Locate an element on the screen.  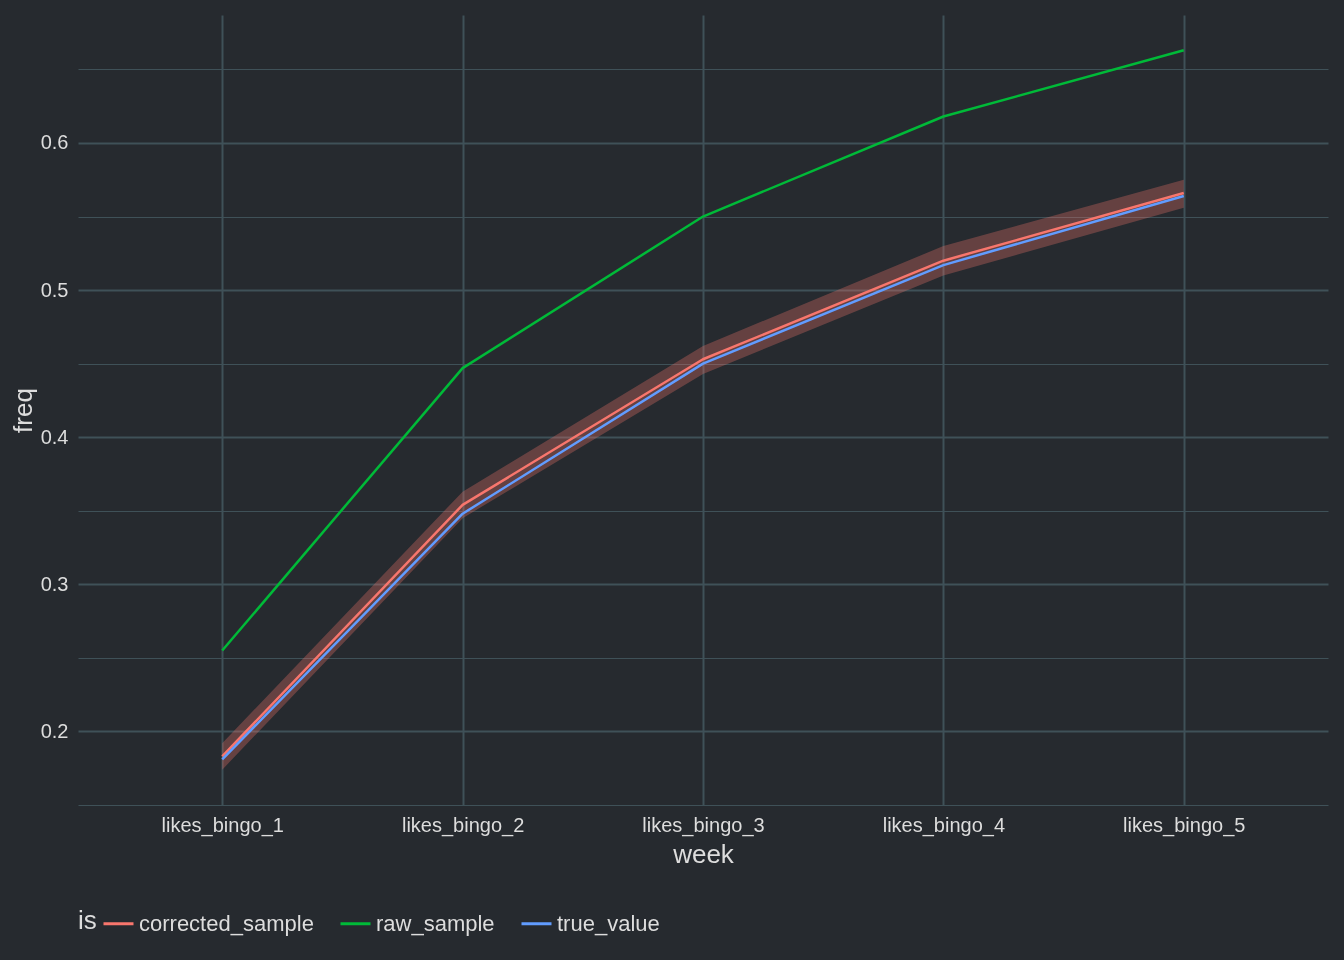
y-tick-label: 0.6 is located at coordinates (54, 142).